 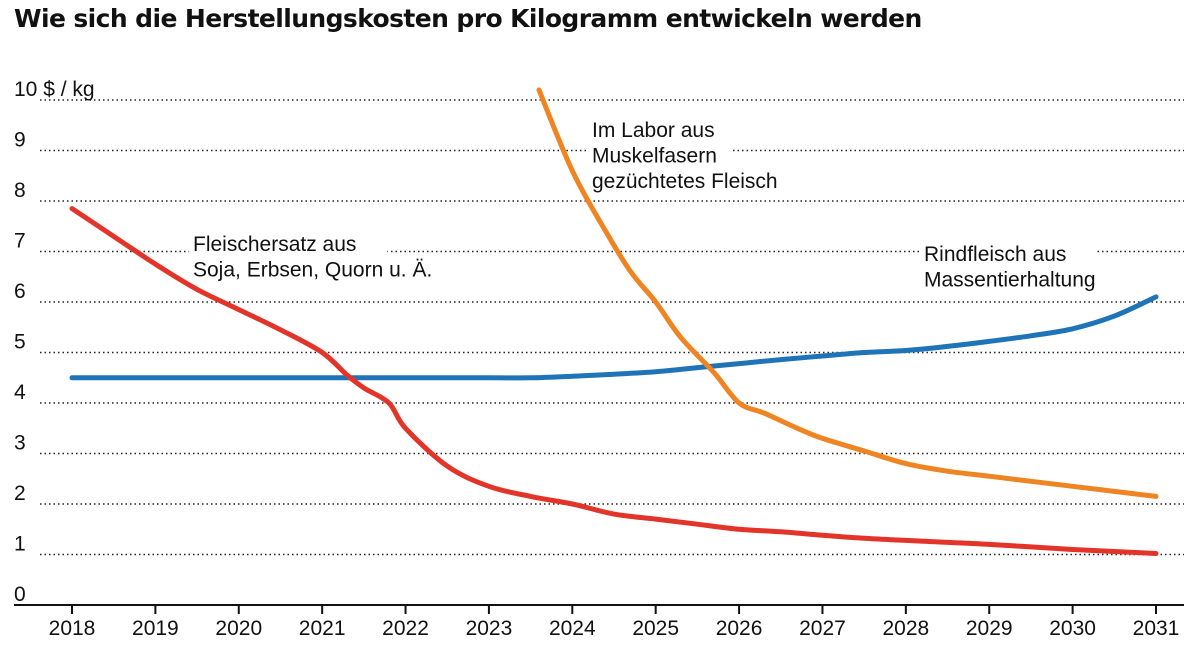 I want to click on x-tick-label: 2029, so click(x=989, y=628).